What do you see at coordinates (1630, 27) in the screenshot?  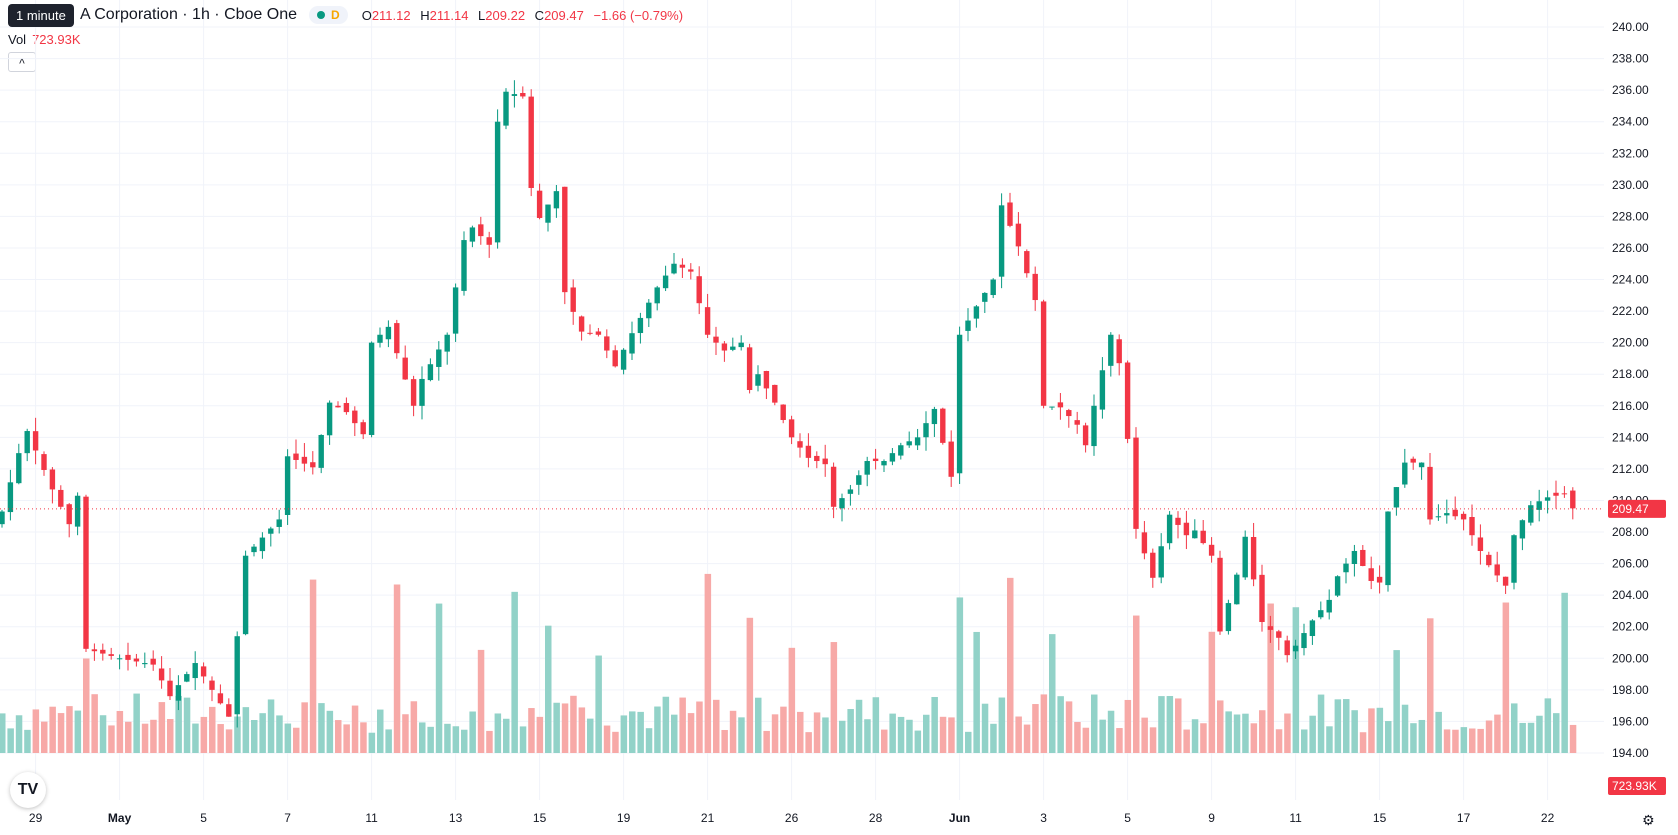 I see `price-axis-label: 240.00` at bounding box center [1630, 27].